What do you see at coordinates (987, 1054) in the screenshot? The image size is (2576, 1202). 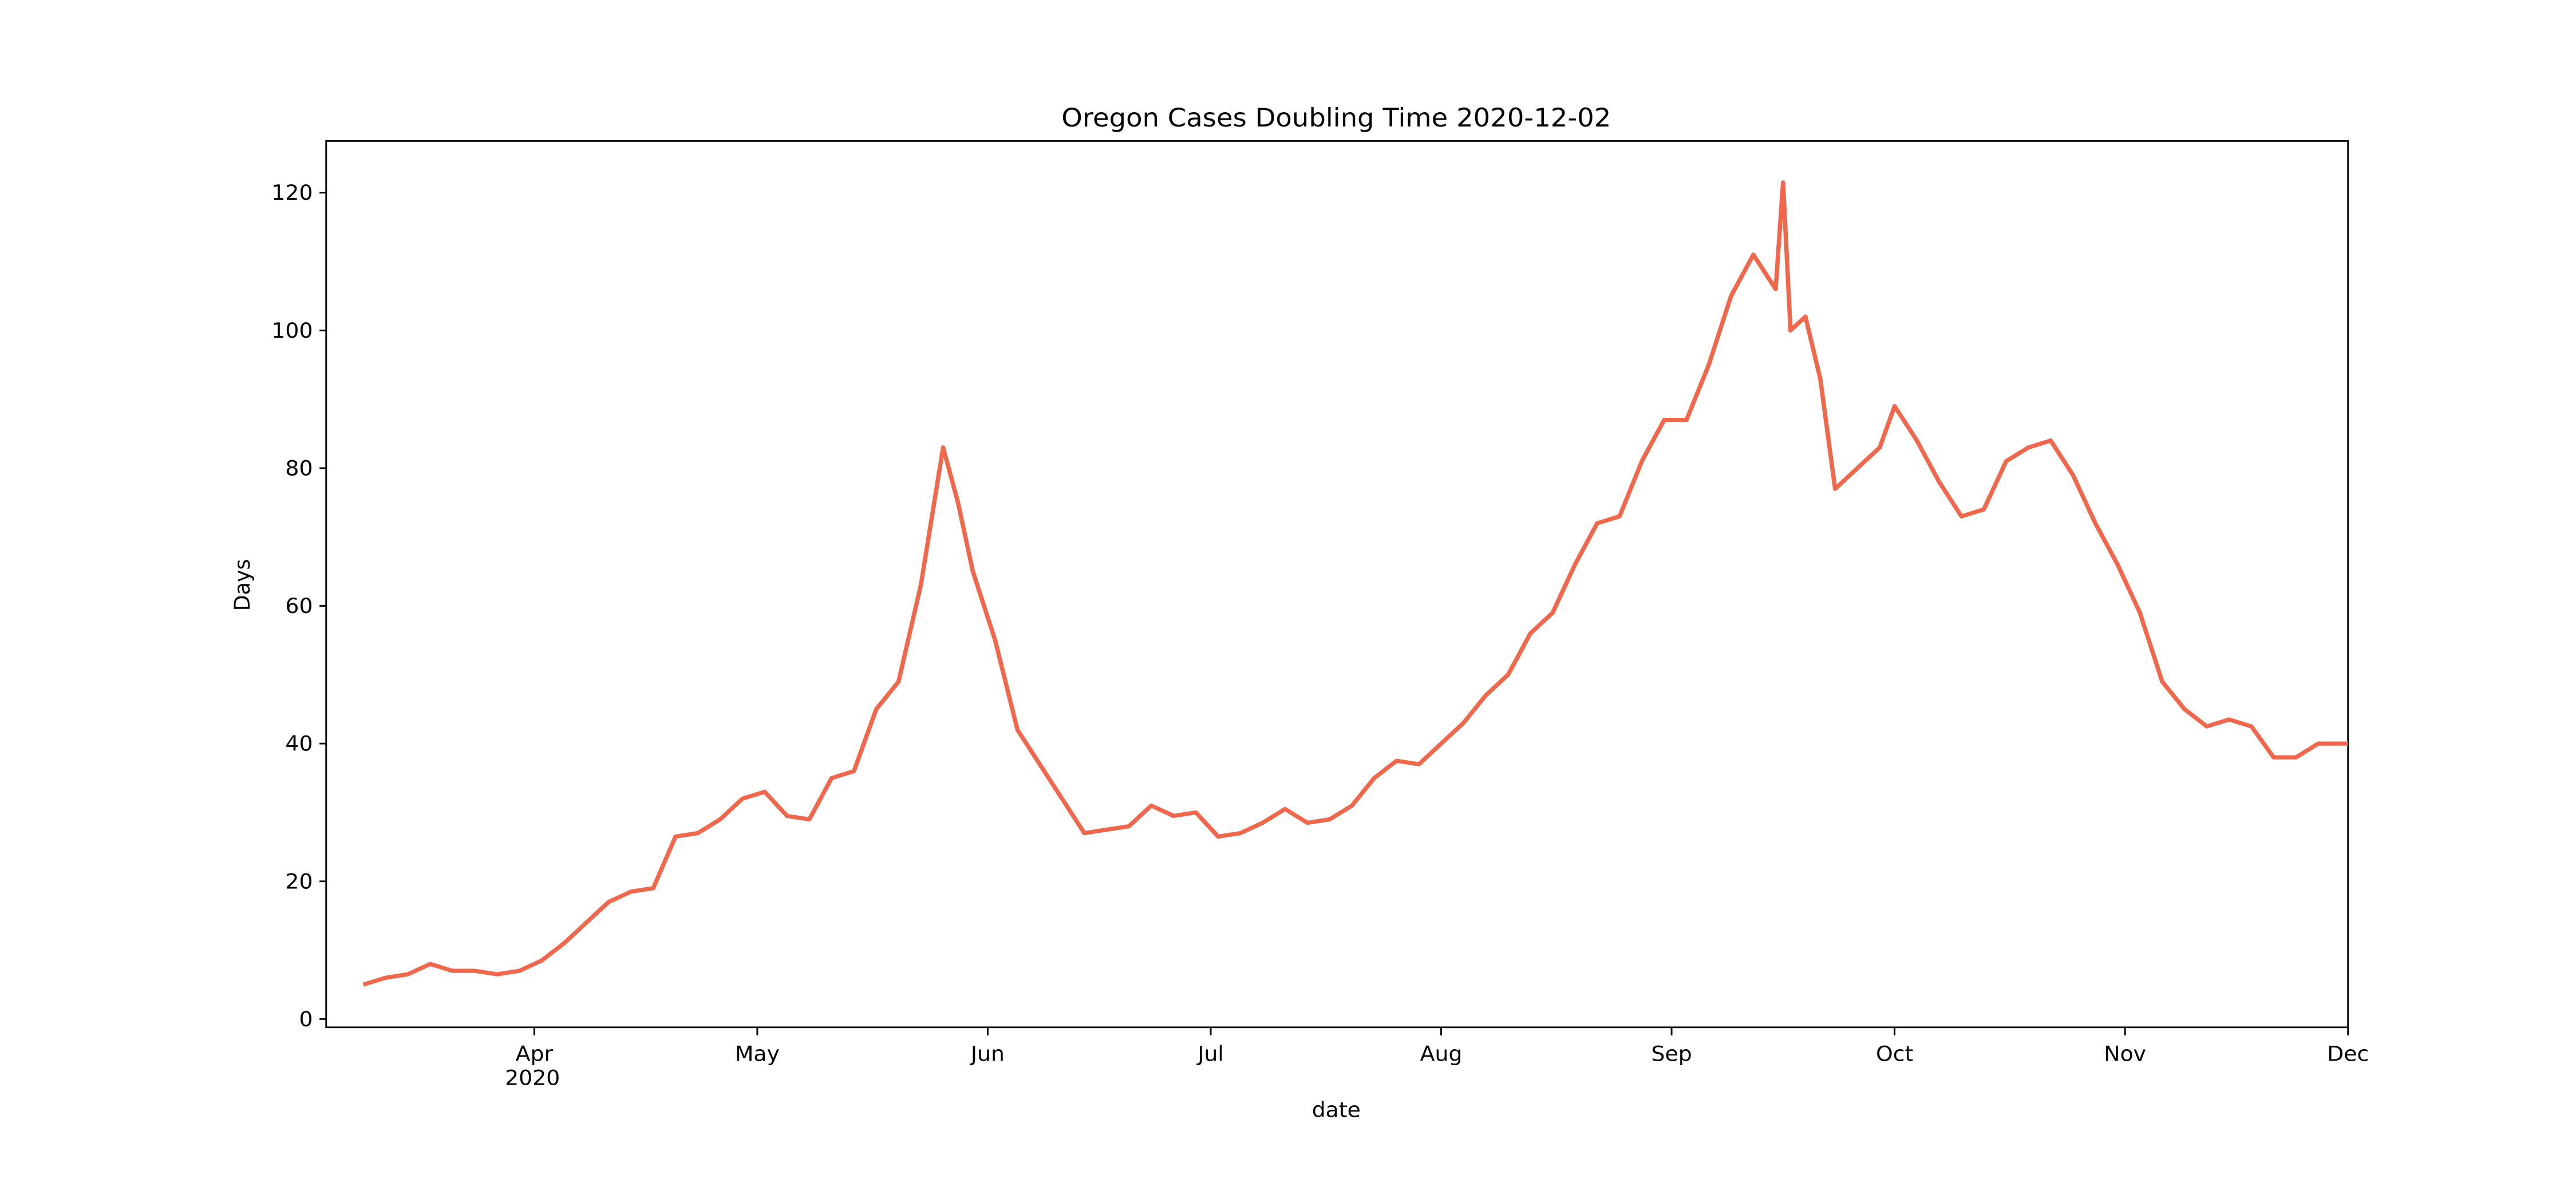 I see `x-tick-label: Jun` at bounding box center [987, 1054].